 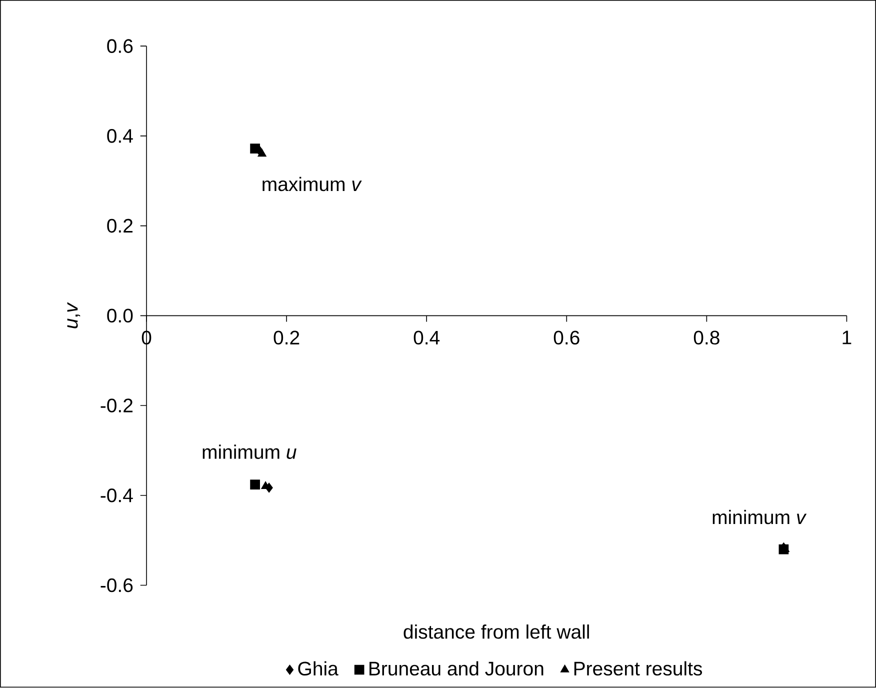 I want to click on legend-label: Bruneau and Jouron, so click(x=457, y=668).